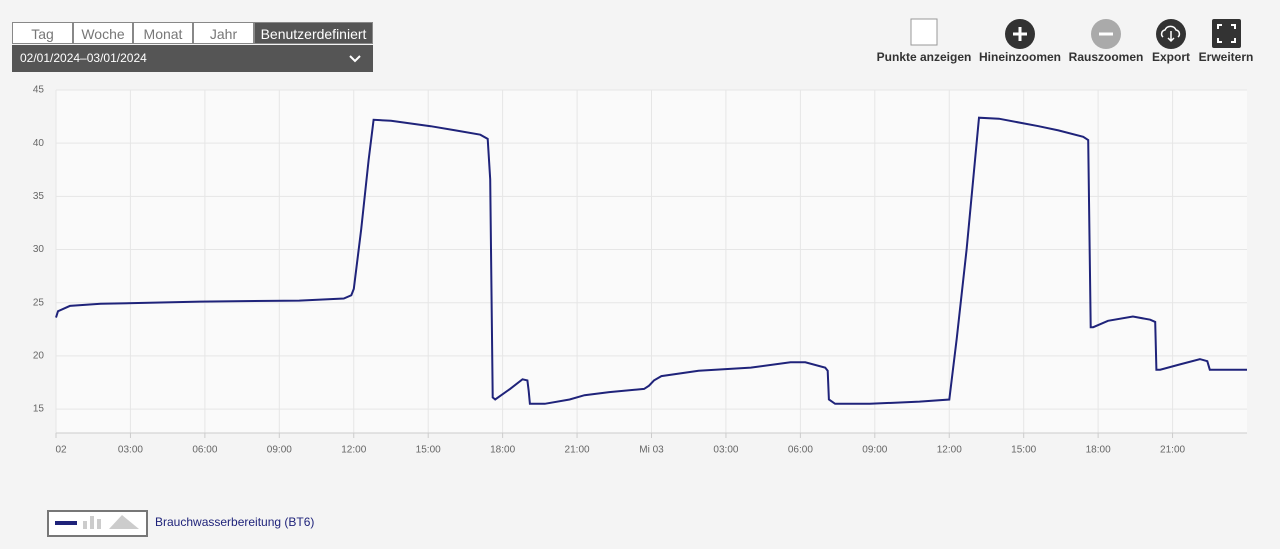 Image resolution: width=1280 pixels, height=549 pixels. What do you see at coordinates (1171, 57) in the screenshot?
I see `toolbar-label: Export` at bounding box center [1171, 57].